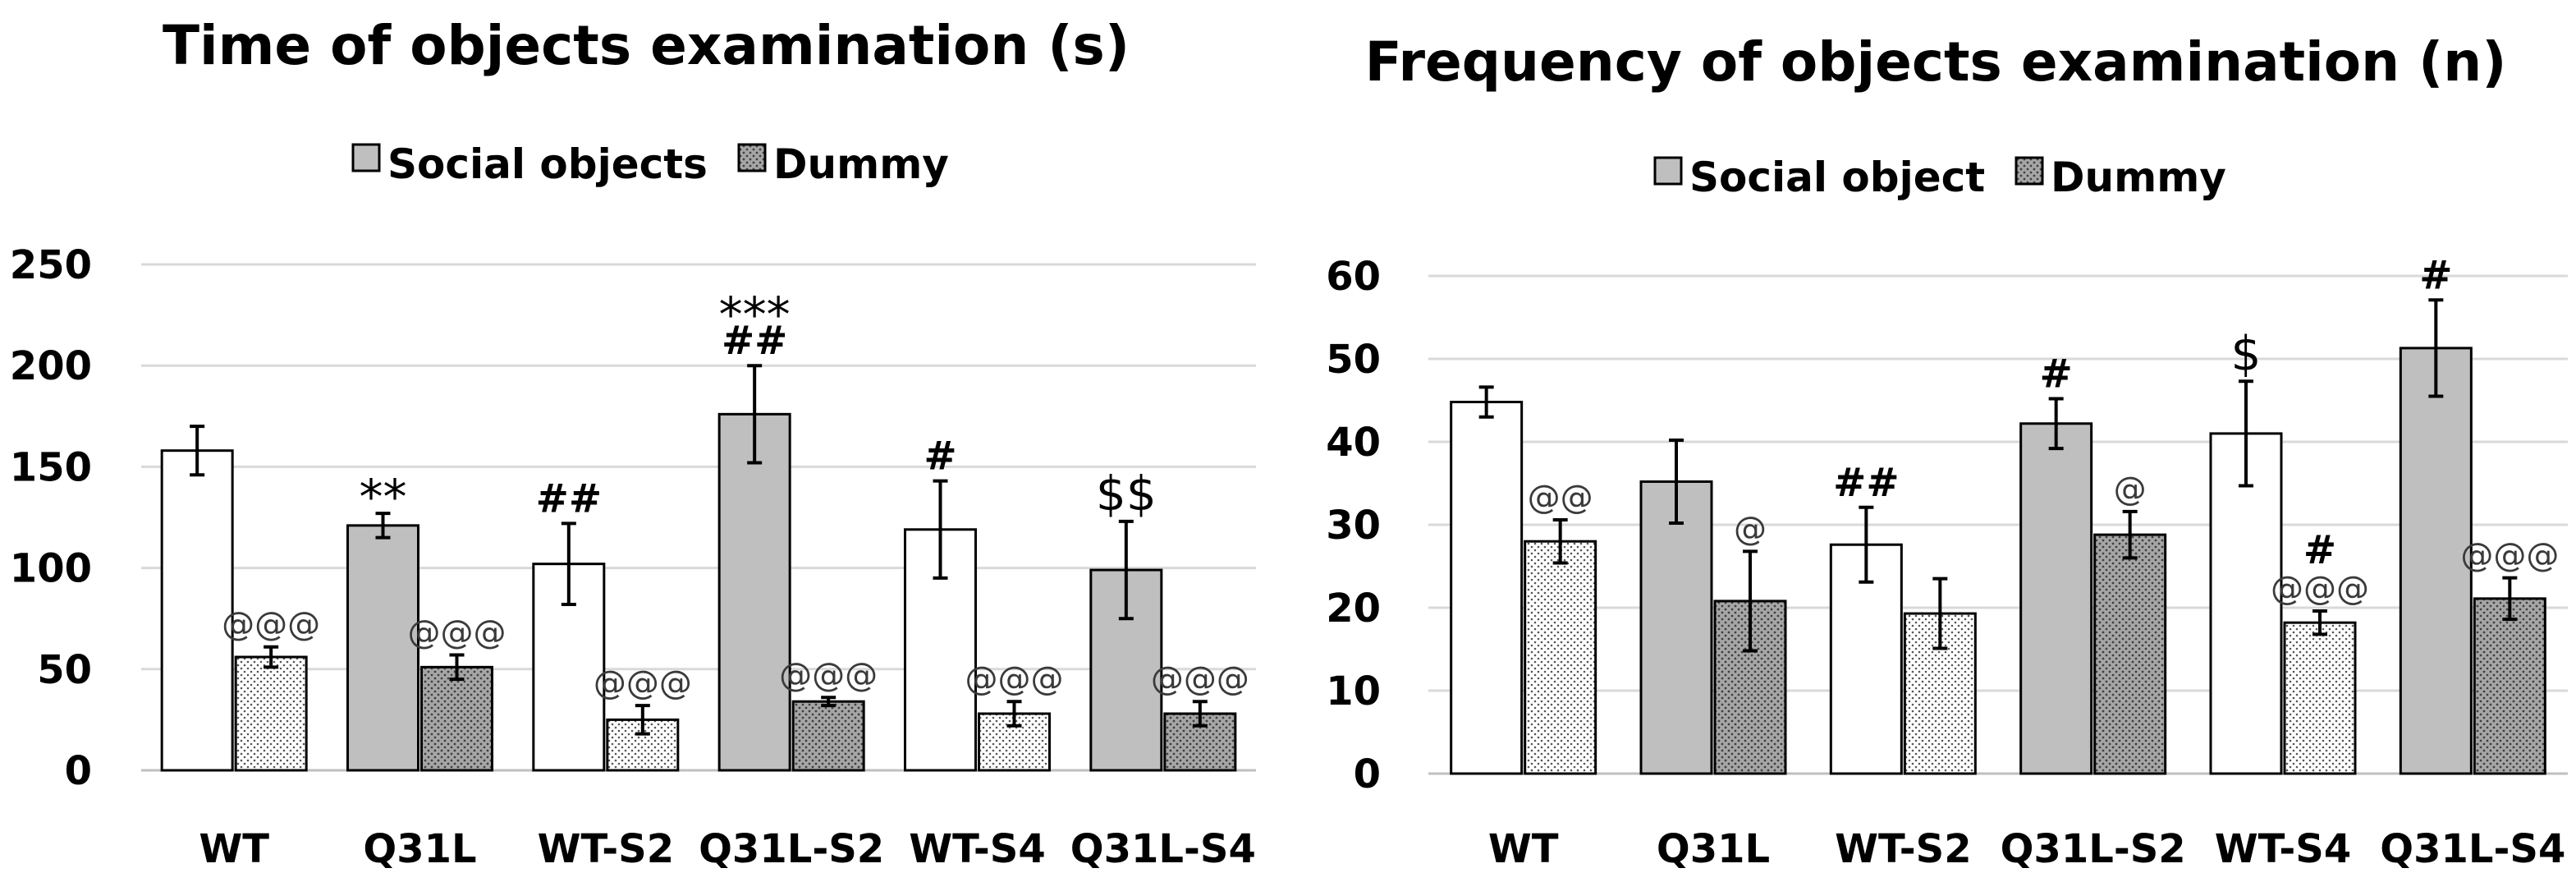 The width and height of the screenshot is (2576, 882). I want to click on chart-title: Time of objects examination (s), so click(647, 45).